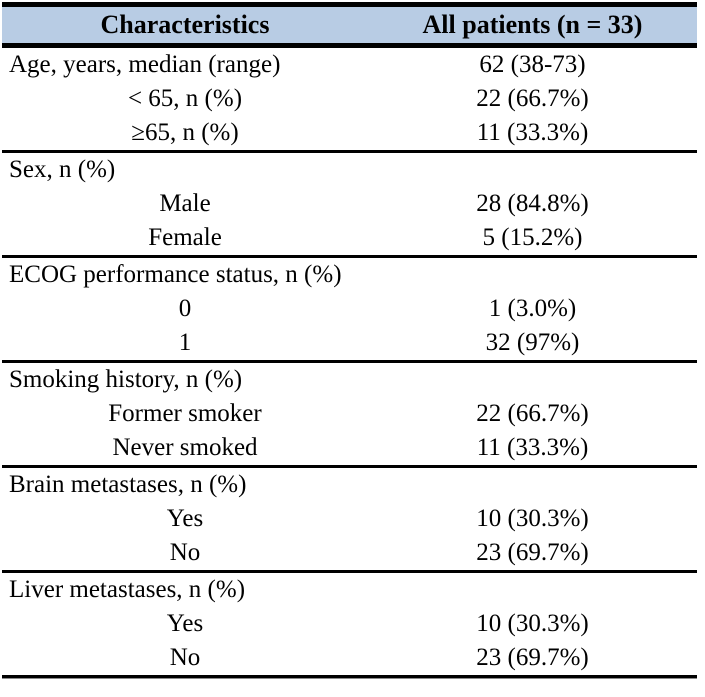 This screenshot has width=705, height=697. I want to click on row-label: Male, so click(185, 203).